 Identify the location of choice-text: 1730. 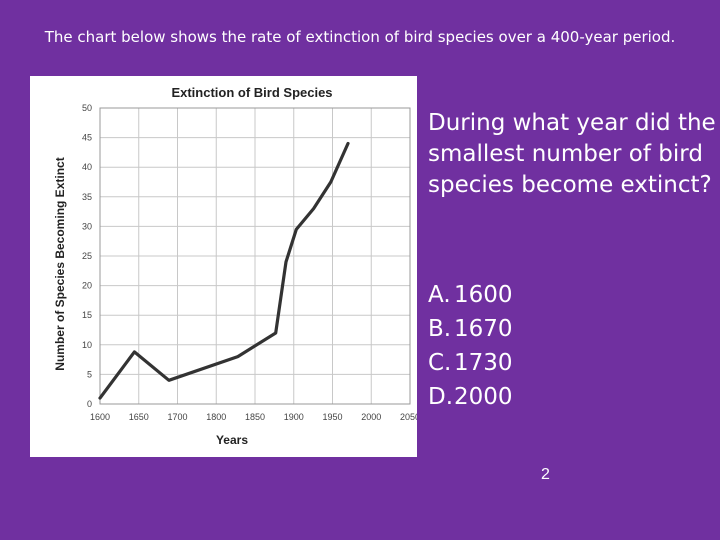
(483, 363).